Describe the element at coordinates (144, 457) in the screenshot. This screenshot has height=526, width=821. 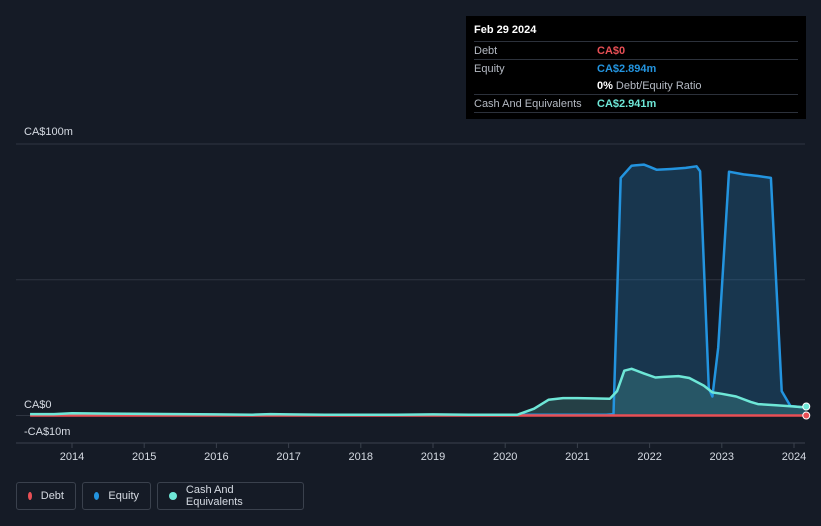
I see `x-tick-label: 2015` at that location.